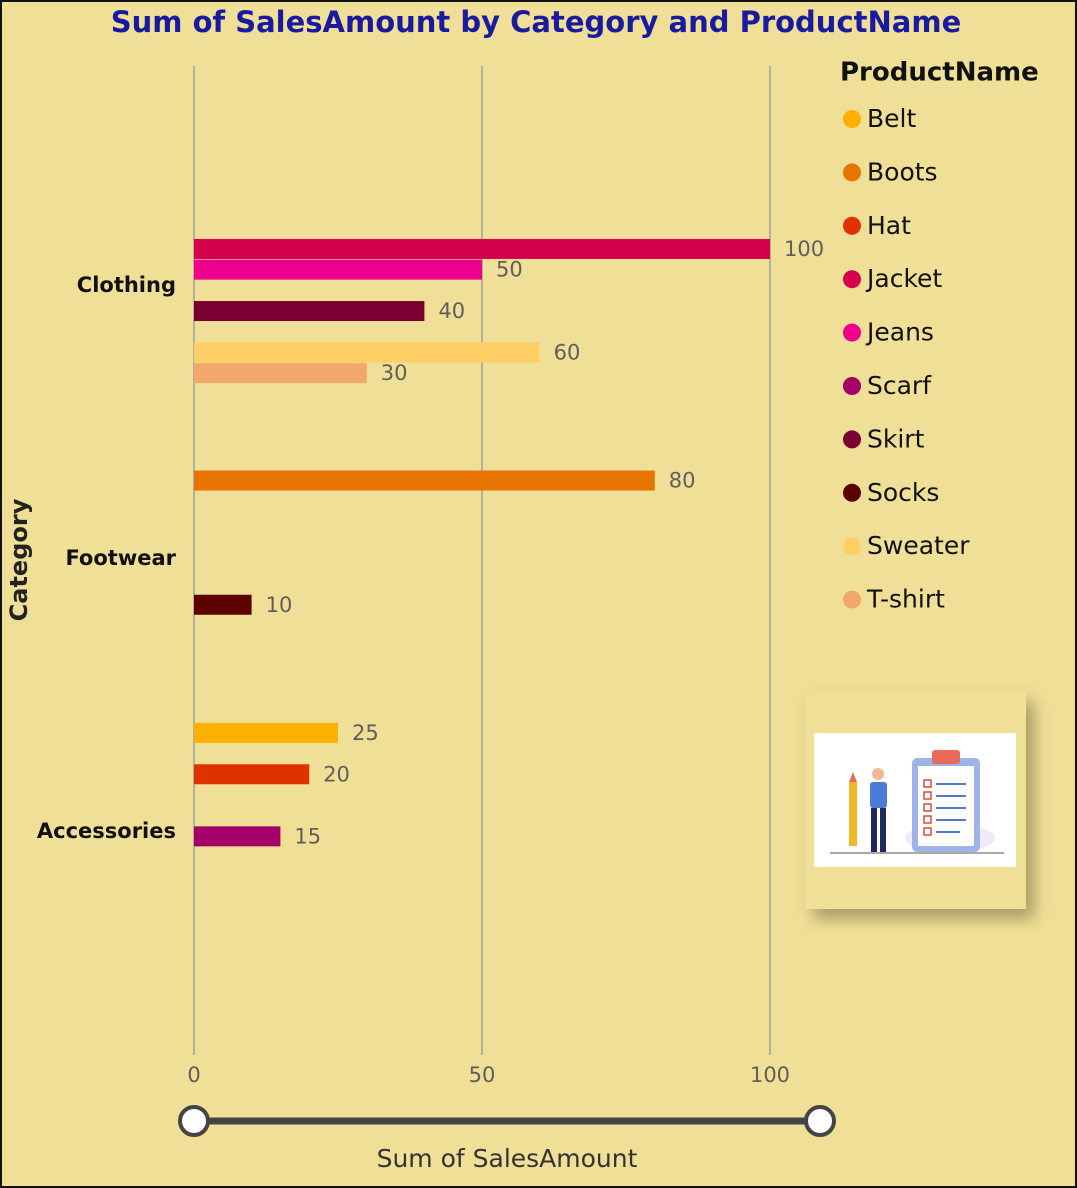  Describe the element at coordinates (891, 118) in the screenshot. I see `legend-label: Belt` at that location.